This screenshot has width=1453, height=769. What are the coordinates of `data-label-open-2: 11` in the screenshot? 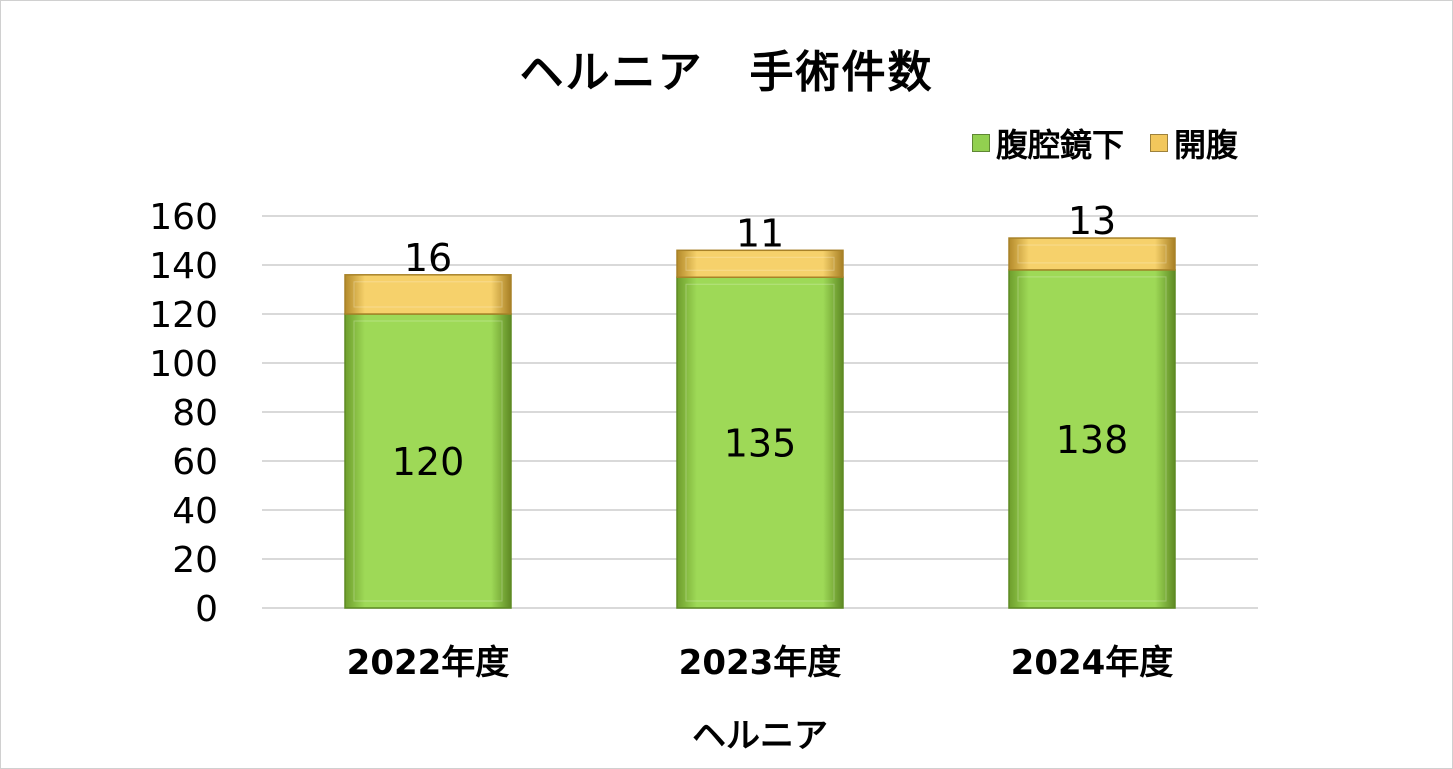 It's located at (760, 233).